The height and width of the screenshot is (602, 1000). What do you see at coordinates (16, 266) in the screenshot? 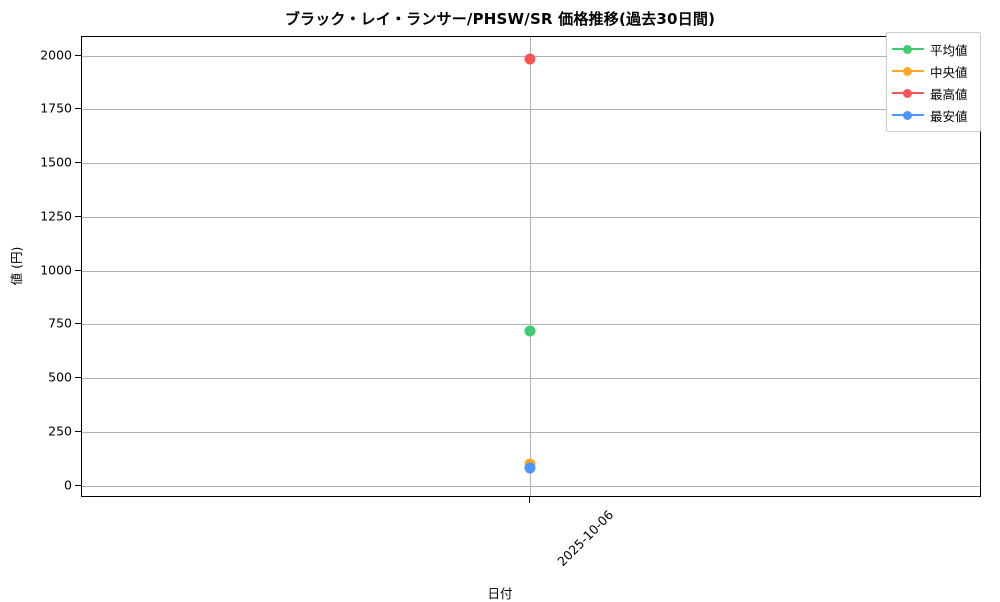
I see `y-axis-label: 値 (円)` at bounding box center [16, 266].